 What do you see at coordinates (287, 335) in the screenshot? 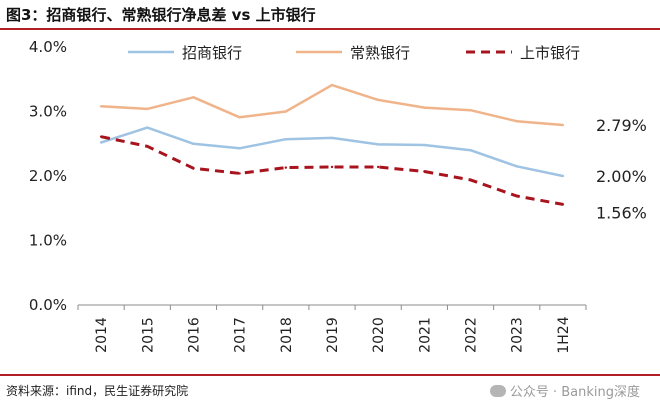
I see `x-tick-label: 2018` at bounding box center [287, 335].